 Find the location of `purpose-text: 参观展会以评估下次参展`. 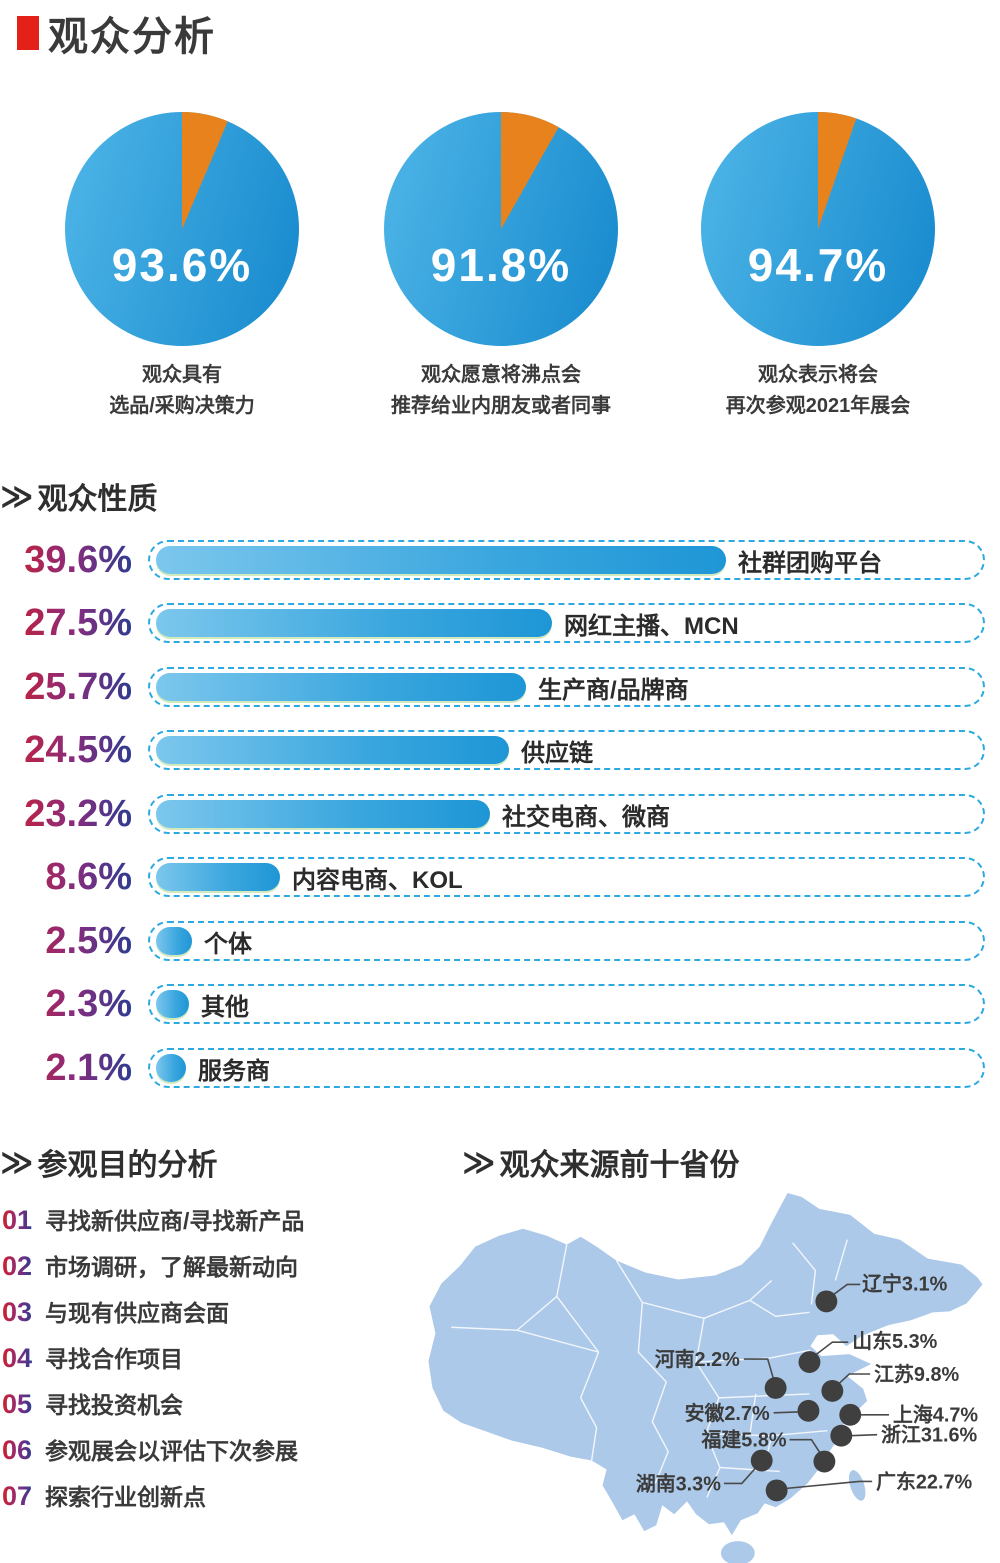

purpose-text: 参观展会以评估下次参展 is located at coordinates (172, 1451).